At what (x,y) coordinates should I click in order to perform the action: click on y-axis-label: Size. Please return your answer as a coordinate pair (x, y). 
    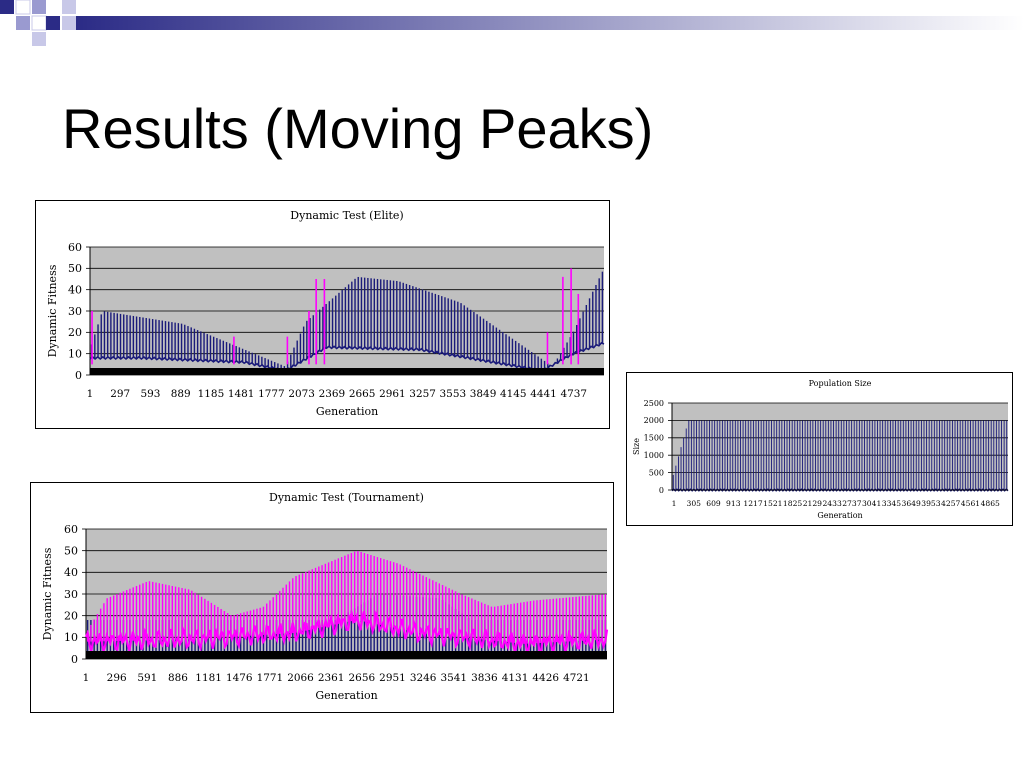
    Looking at the image, I should click on (636, 446).